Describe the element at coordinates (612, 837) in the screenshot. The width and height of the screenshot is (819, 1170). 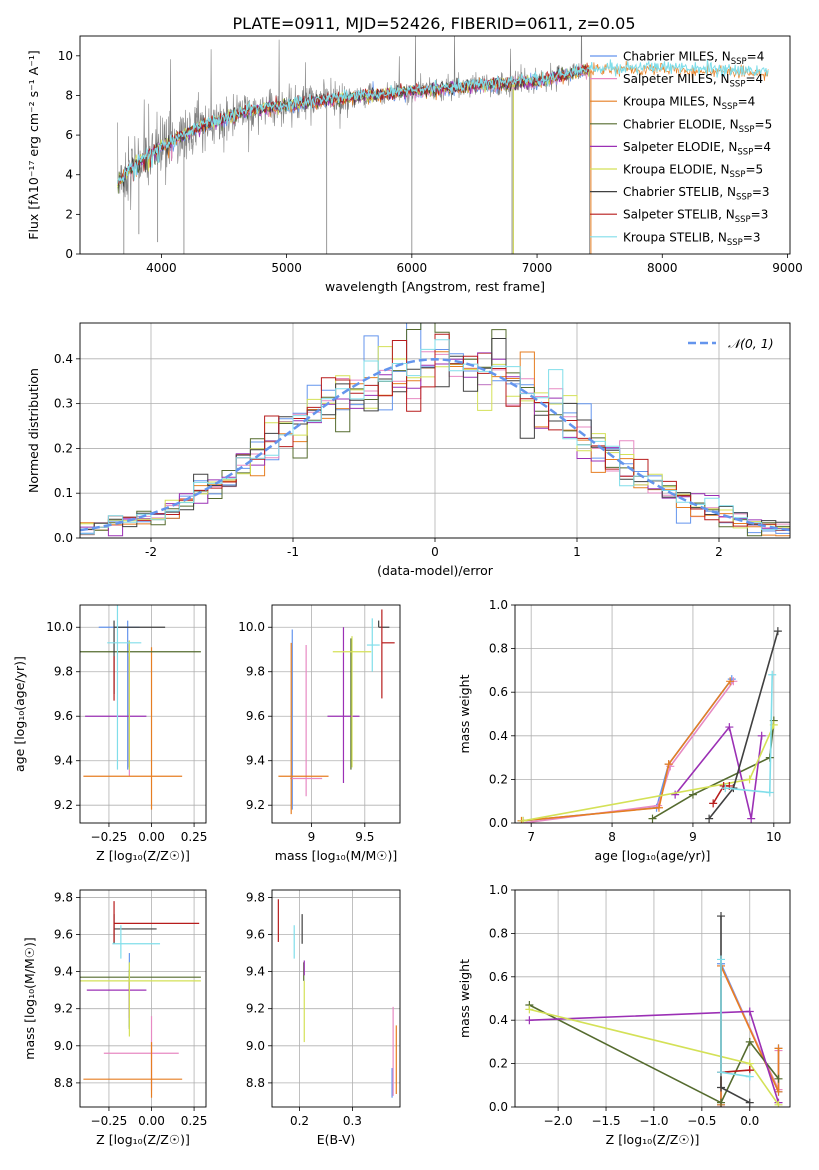
I see `x-tick-label: 8` at that location.